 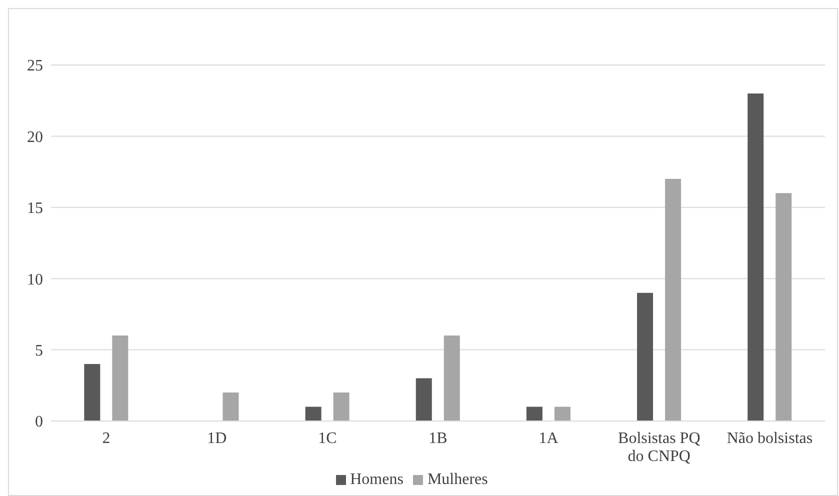 What do you see at coordinates (548, 438) in the screenshot?
I see `x-tick-label: 1A` at bounding box center [548, 438].